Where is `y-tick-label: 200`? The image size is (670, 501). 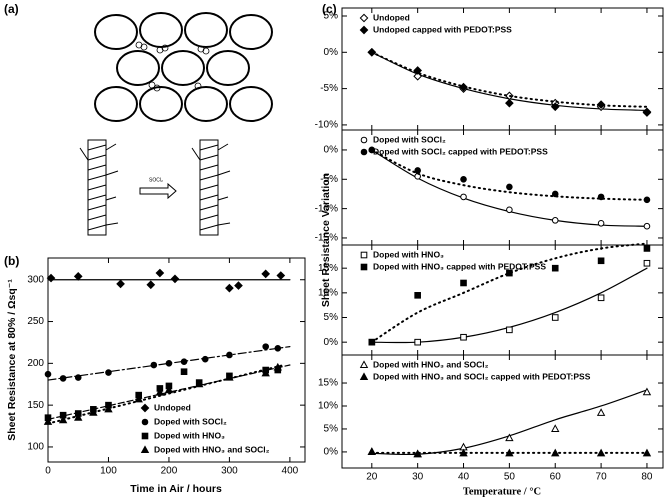
y-tick-label: 200 is located at coordinates (35, 363).